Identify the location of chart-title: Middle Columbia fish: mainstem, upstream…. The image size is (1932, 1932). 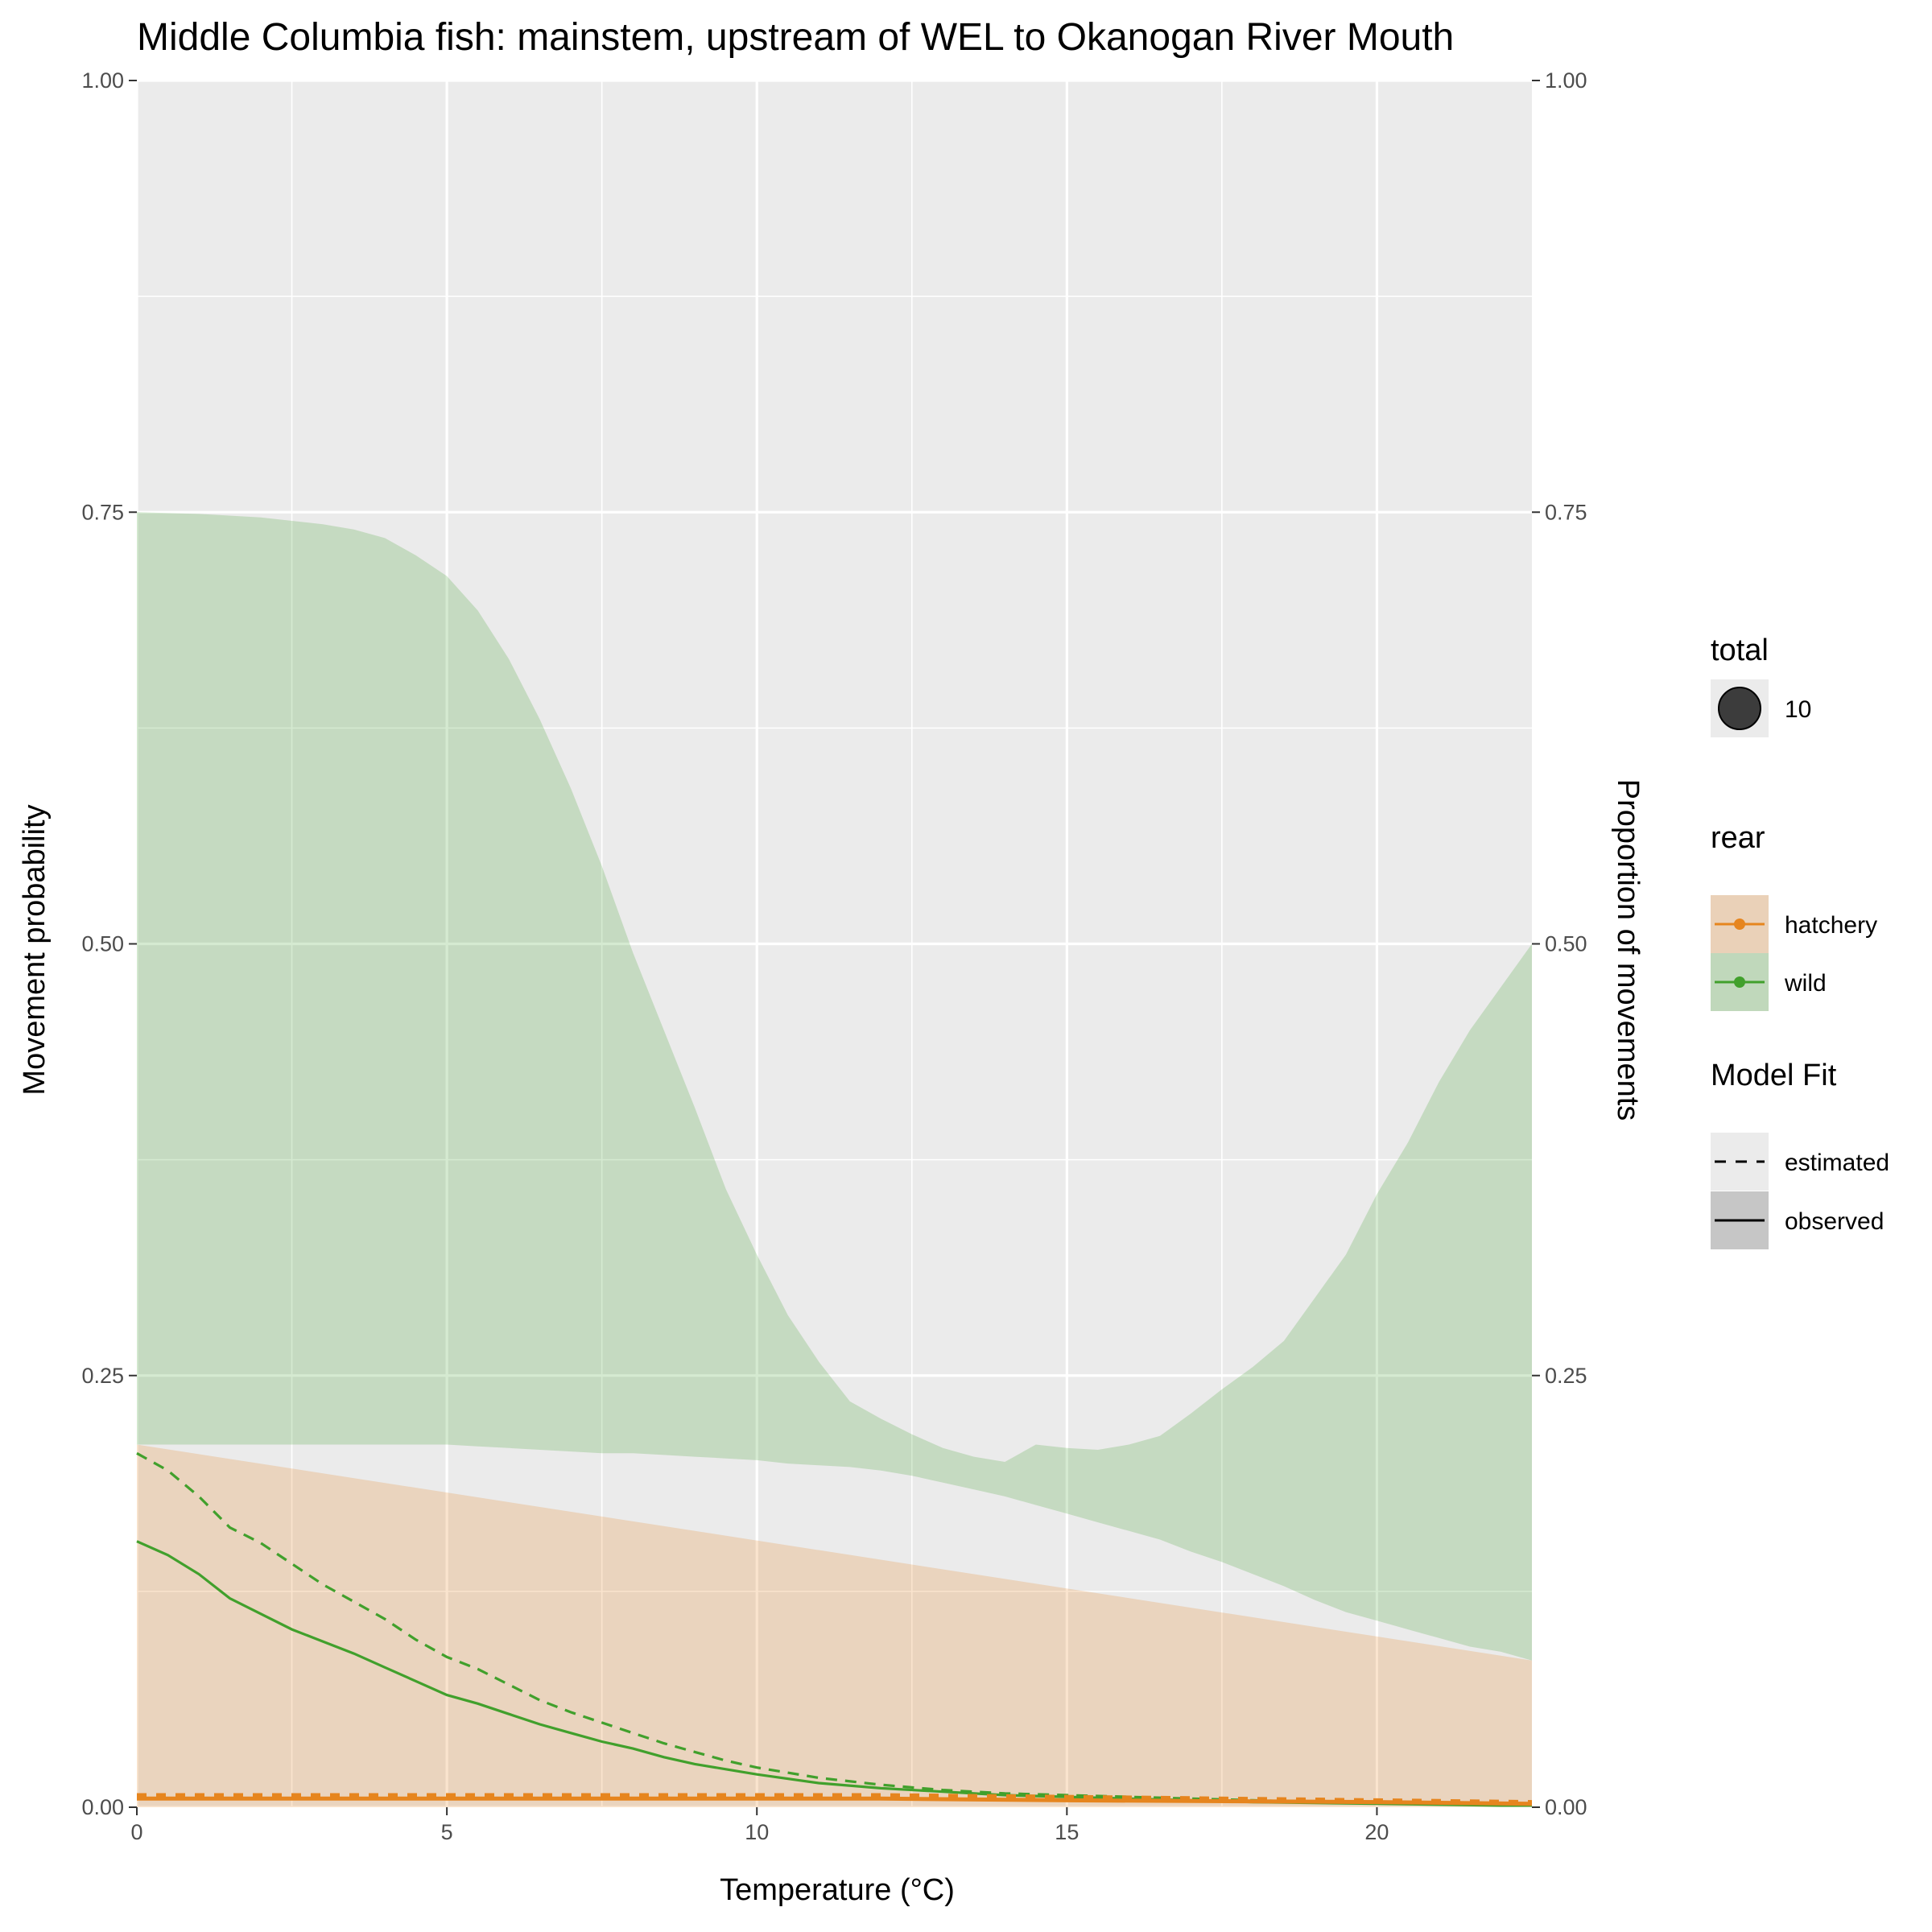
(795, 37).